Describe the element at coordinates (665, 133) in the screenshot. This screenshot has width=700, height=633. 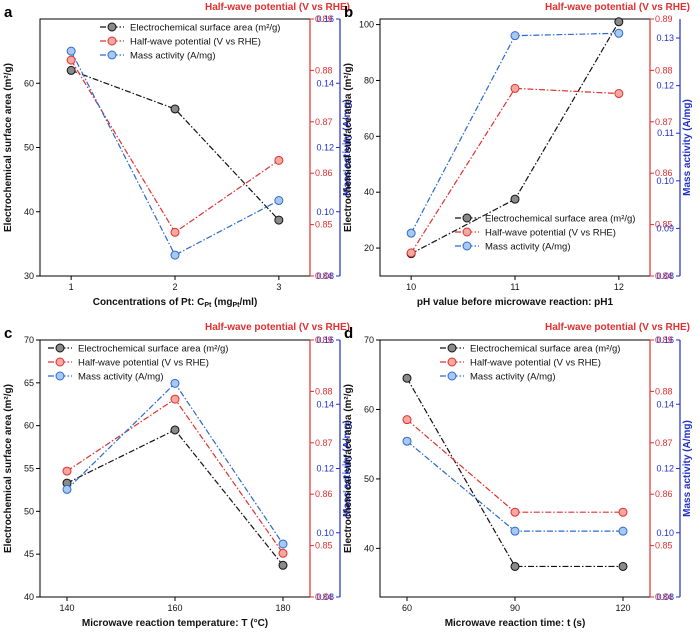
I see `y-blue-tick-label: 0.11` at that location.